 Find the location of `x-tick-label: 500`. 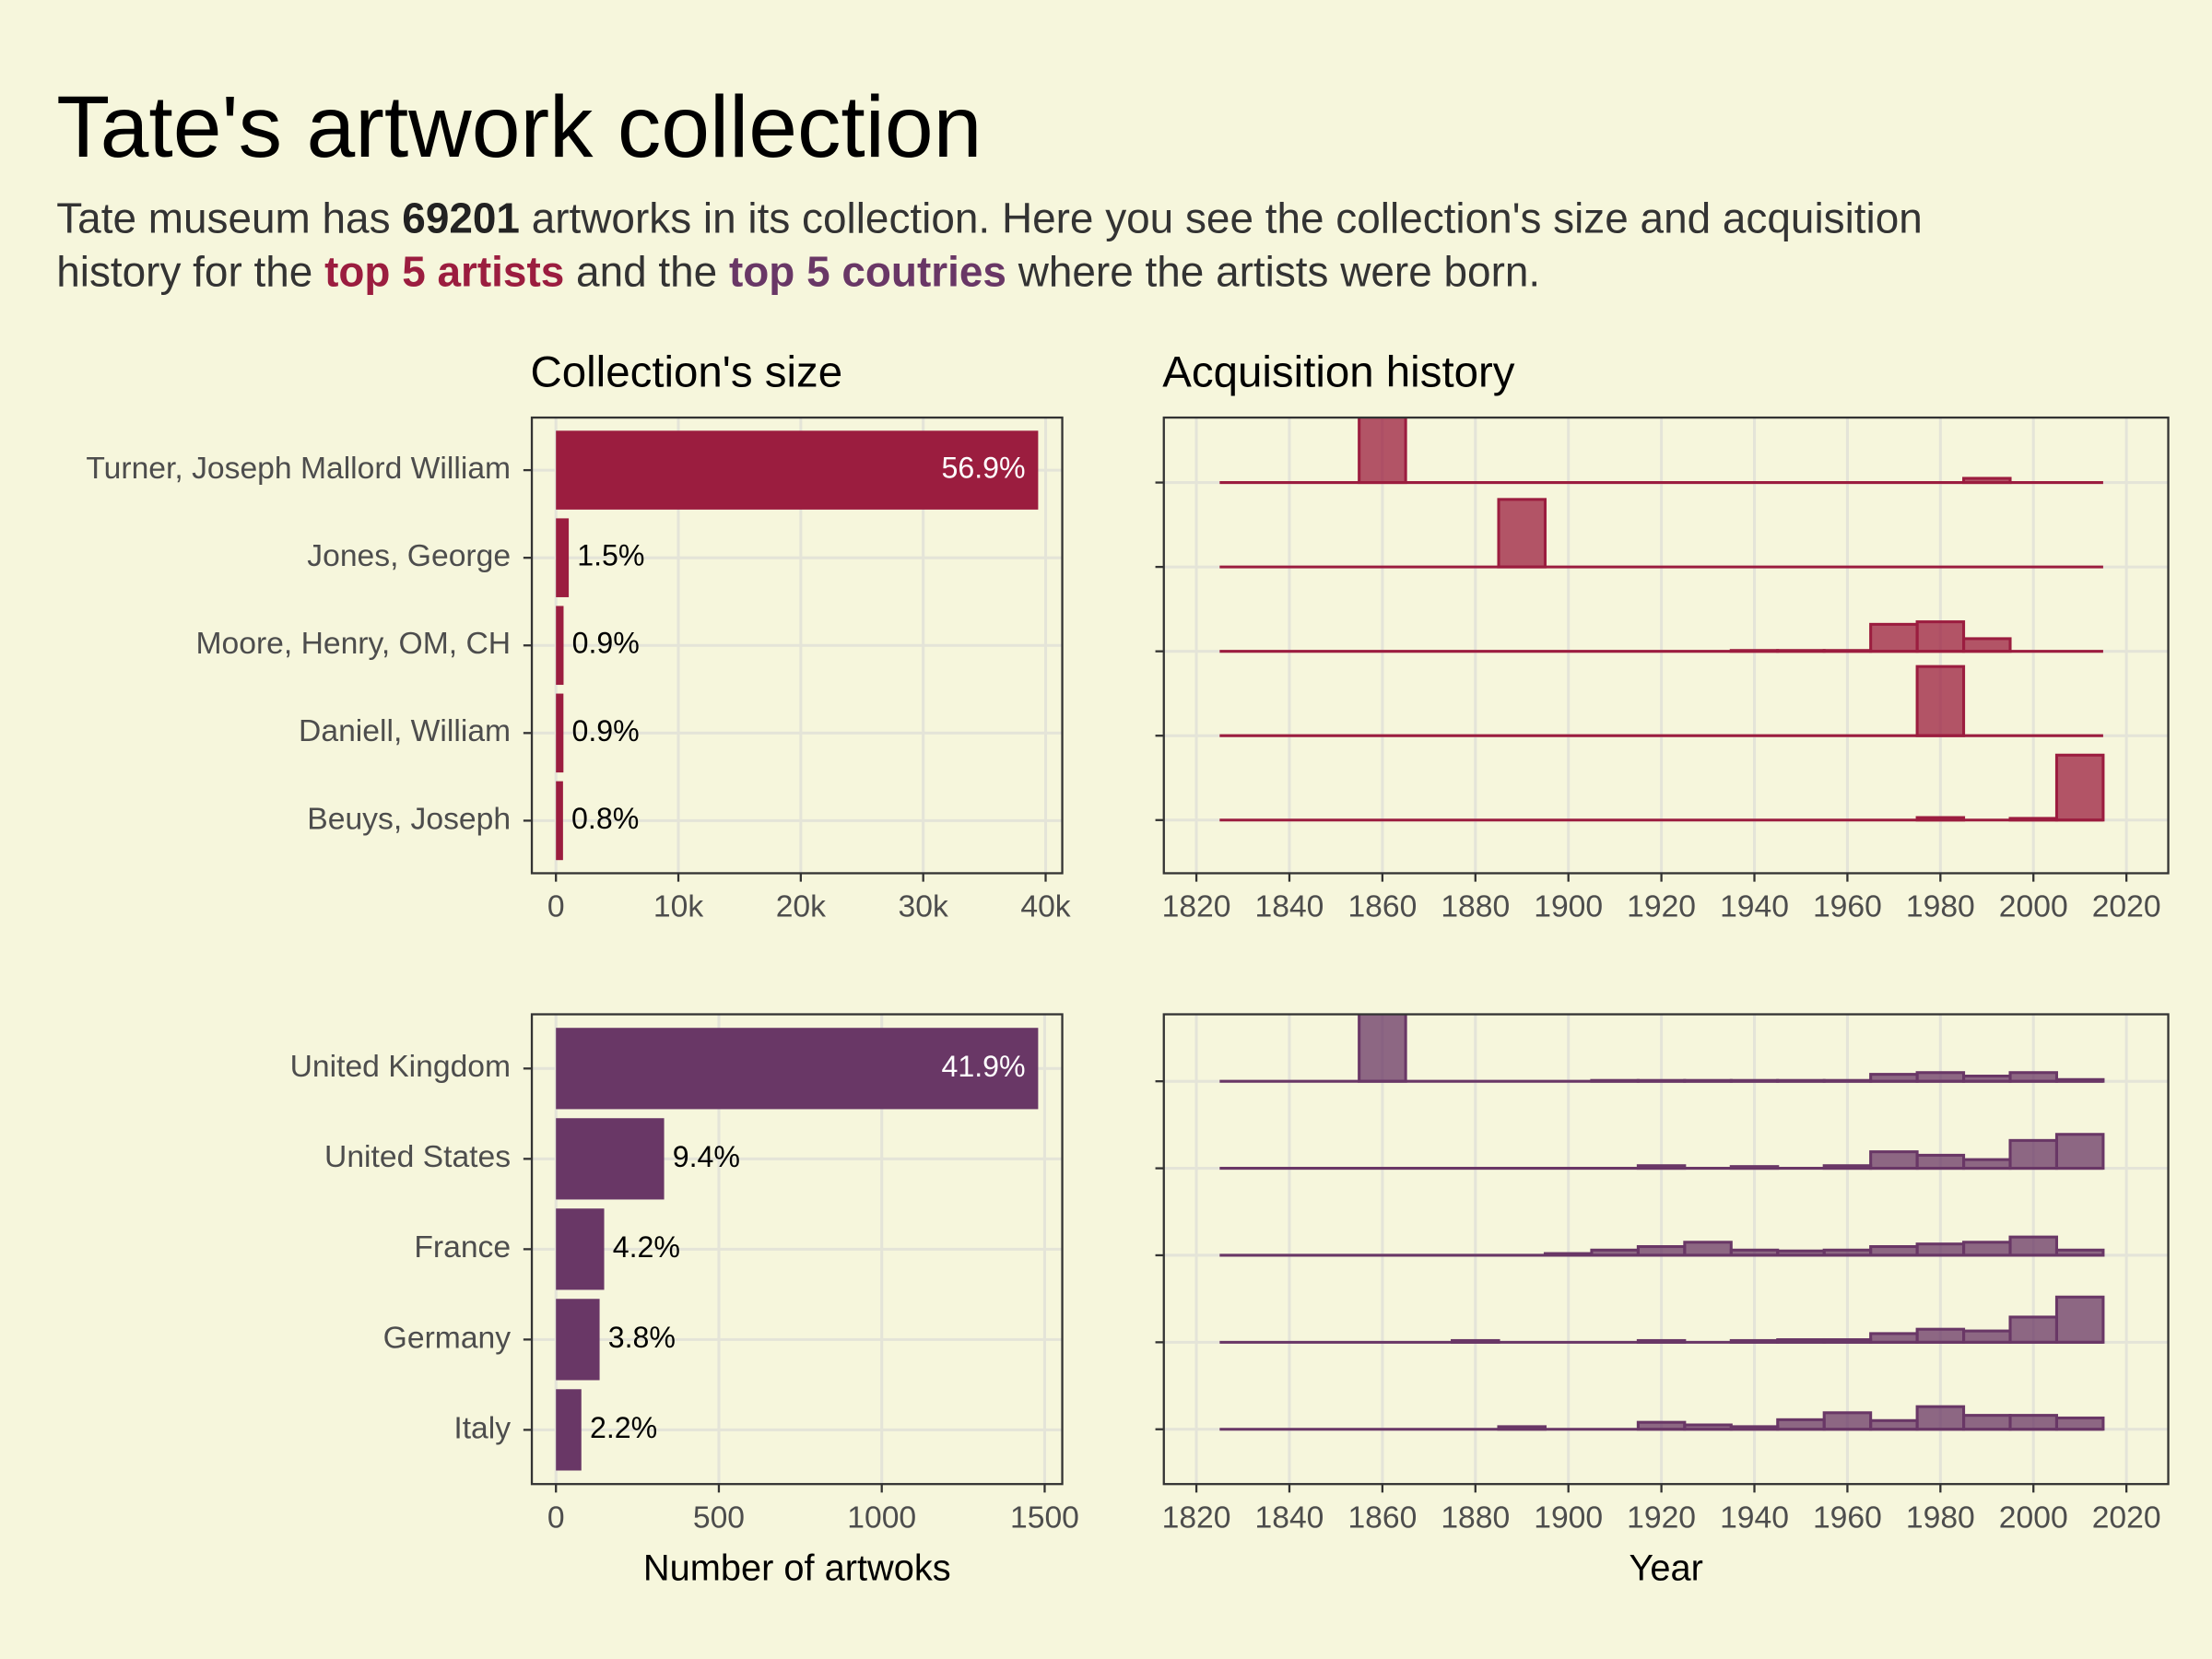

x-tick-label: 500 is located at coordinates (719, 1517).